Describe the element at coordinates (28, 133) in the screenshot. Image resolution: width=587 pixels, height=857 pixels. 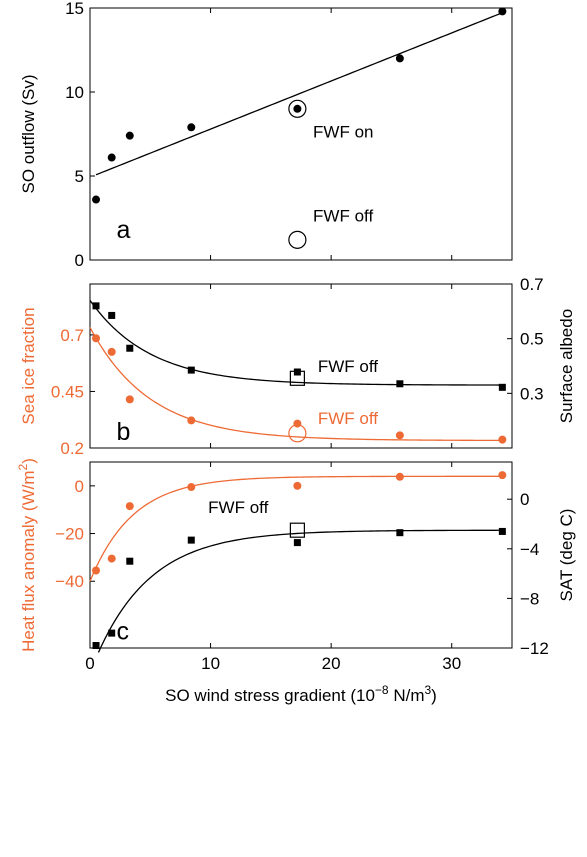
I see `y-axis-label: SO outflow (Sv)` at that location.